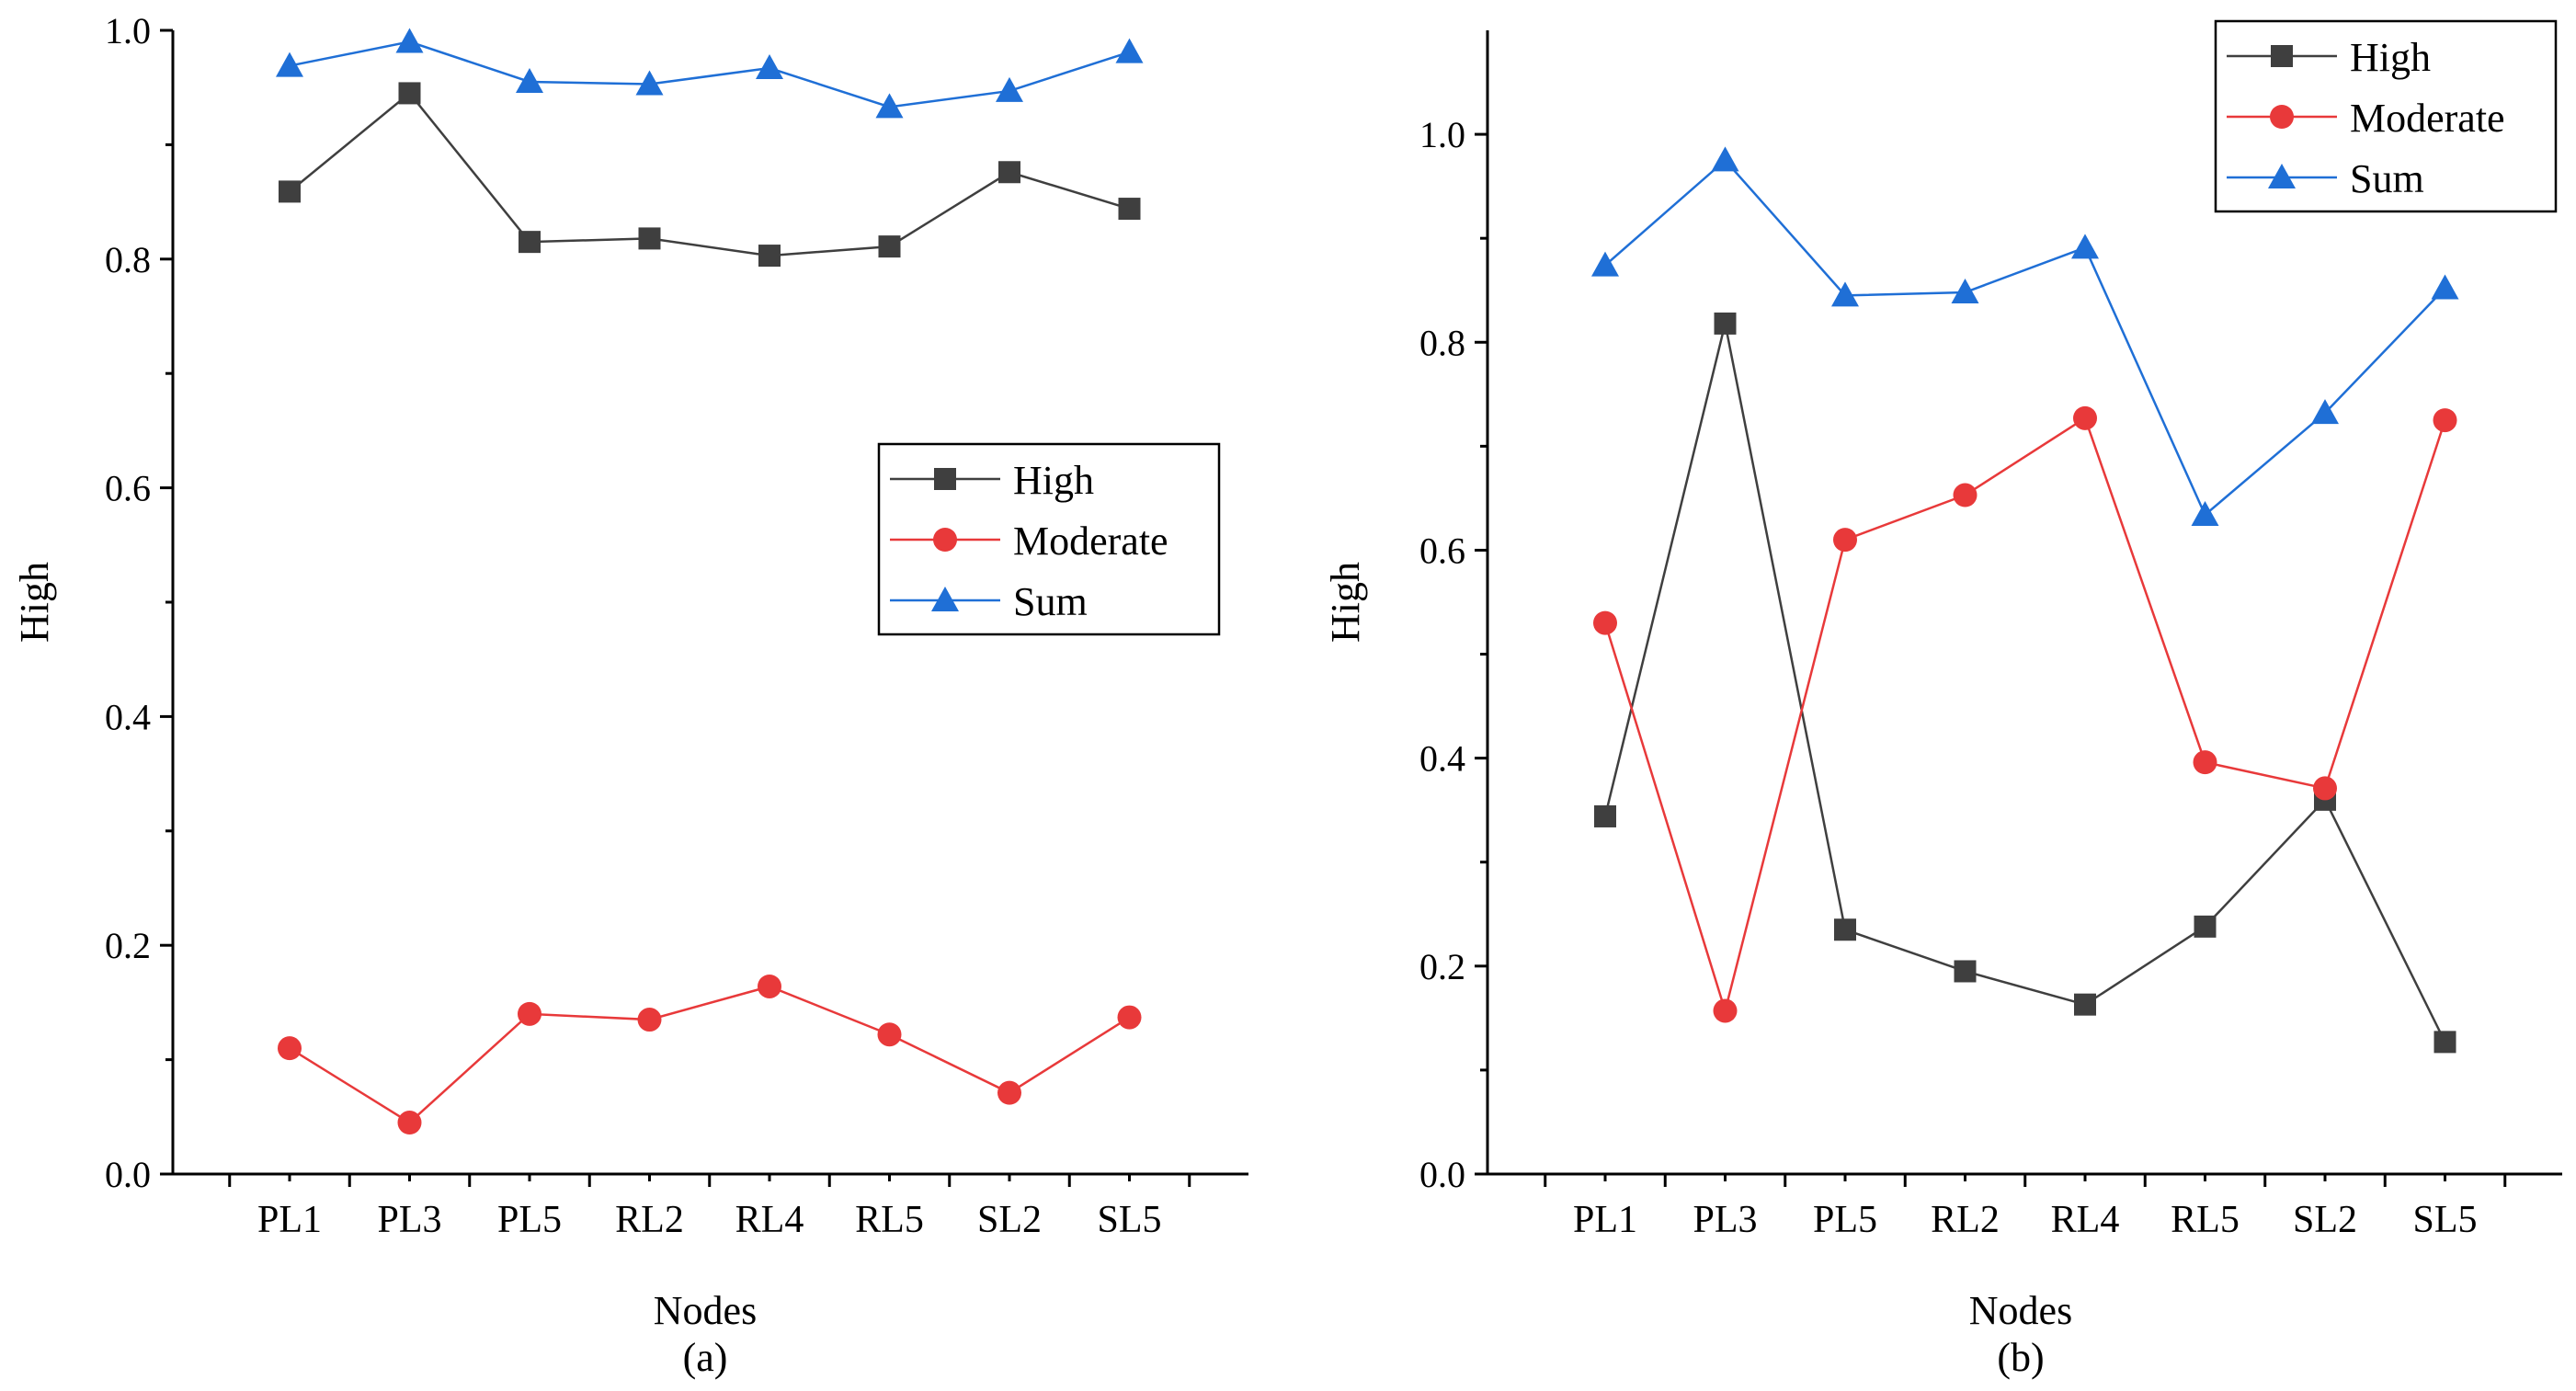 This screenshot has width=2576, height=1391. I want to click on y-tick-label: 0.8, so click(128, 259).